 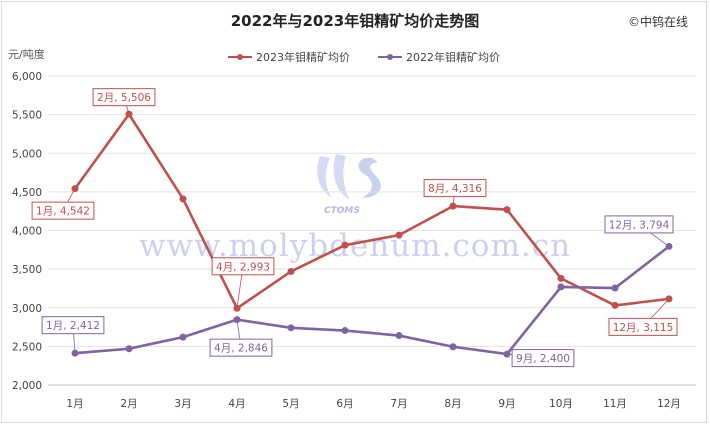 I want to click on y-tick-label: 3,500, so click(x=27, y=270).